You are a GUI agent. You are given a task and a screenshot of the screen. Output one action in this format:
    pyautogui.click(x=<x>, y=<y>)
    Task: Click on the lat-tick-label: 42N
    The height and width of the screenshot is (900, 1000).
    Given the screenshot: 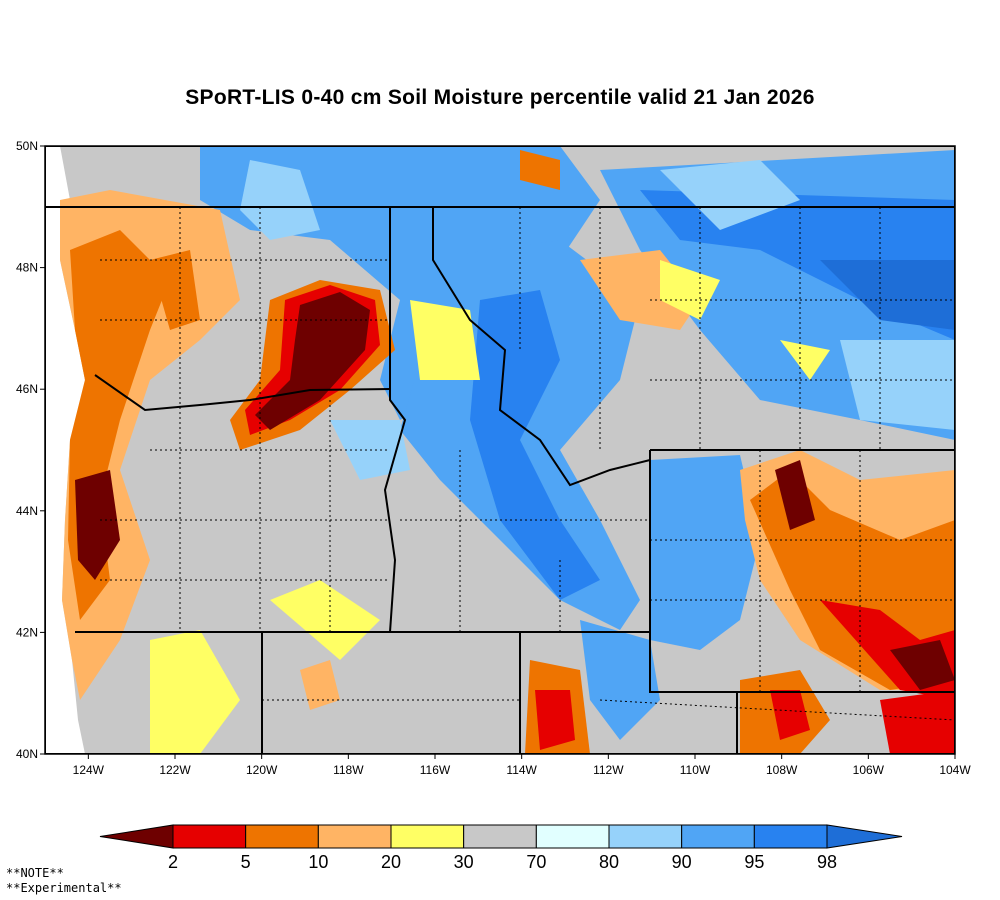 What is the action you would take?
    pyautogui.click(x=27, y=632)
    